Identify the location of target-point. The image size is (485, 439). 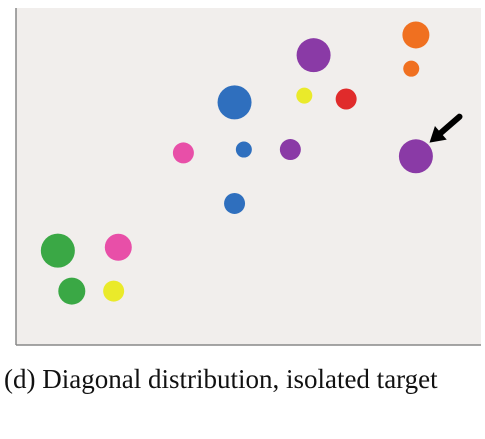
(416, 156).